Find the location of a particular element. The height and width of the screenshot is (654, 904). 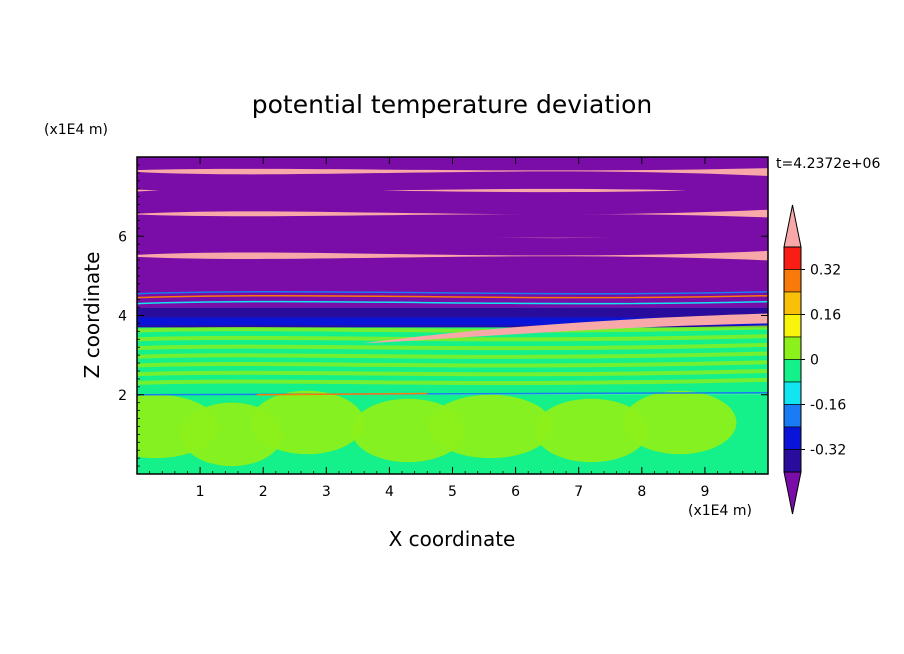

x-axis-unit: (x1E4 m) is located at coordinates (720, 511).